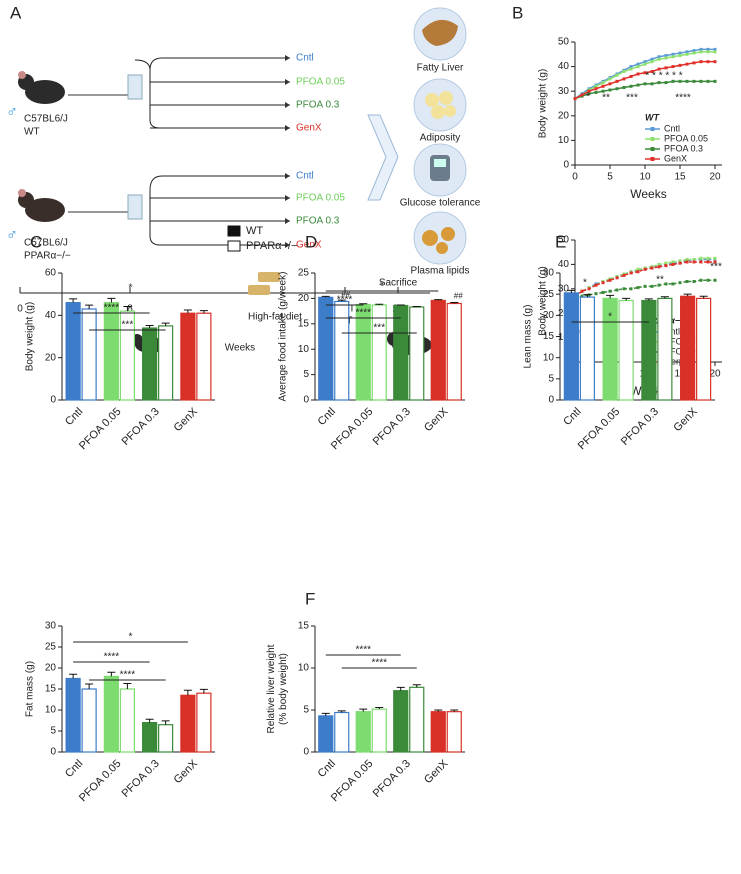  What do you see at coordinates (135, 207) in the screenshot?
I see `bottle` at bounding box center [135, 207].